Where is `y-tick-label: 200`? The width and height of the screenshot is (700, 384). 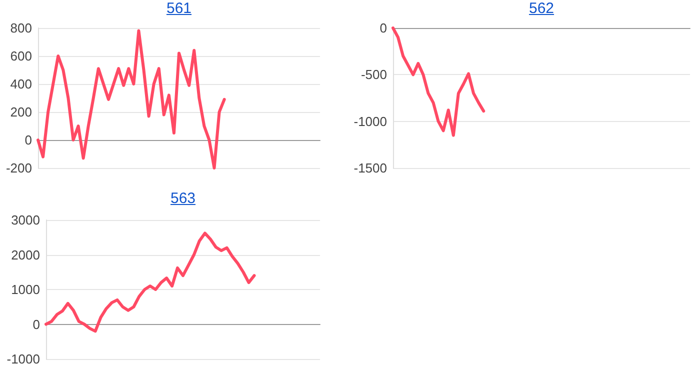
y-tick-label: 200 is located at coordinates (21, 112).